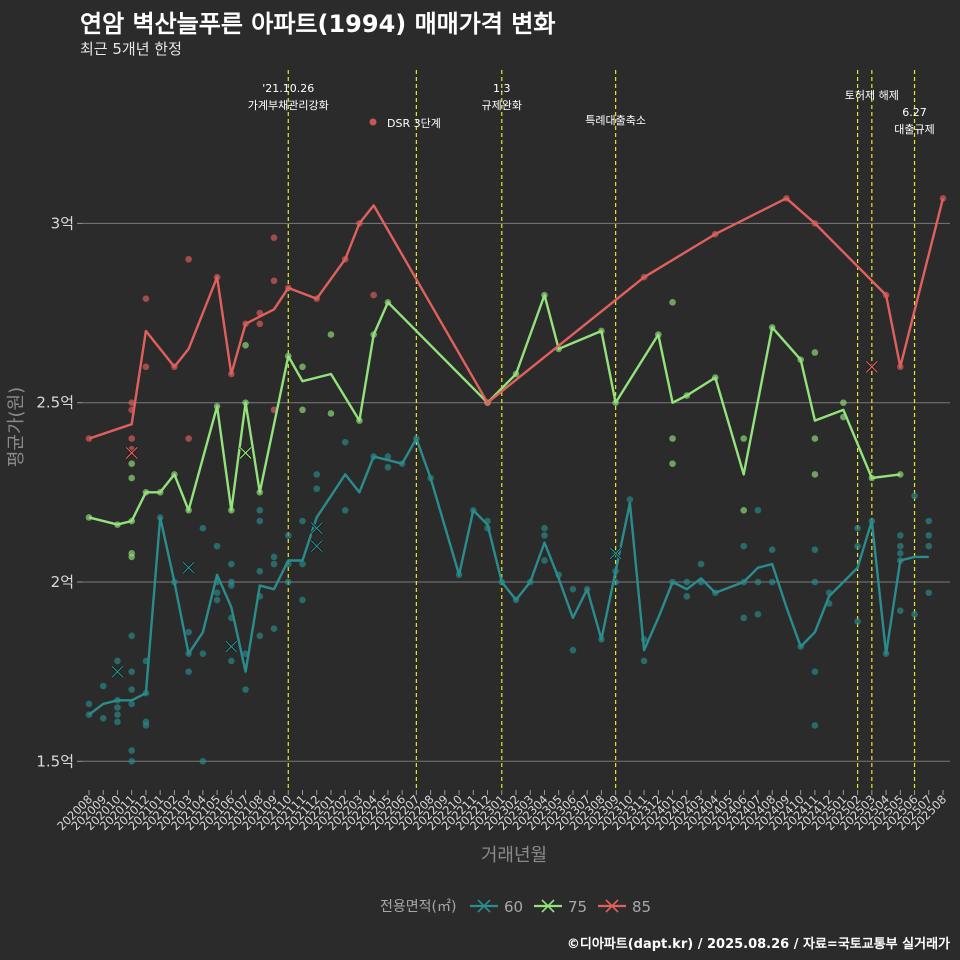 This screenshot has height=960, width=960. I want to click on legend: 전용면적(㎡) 60 75 85, so click(515, 907).